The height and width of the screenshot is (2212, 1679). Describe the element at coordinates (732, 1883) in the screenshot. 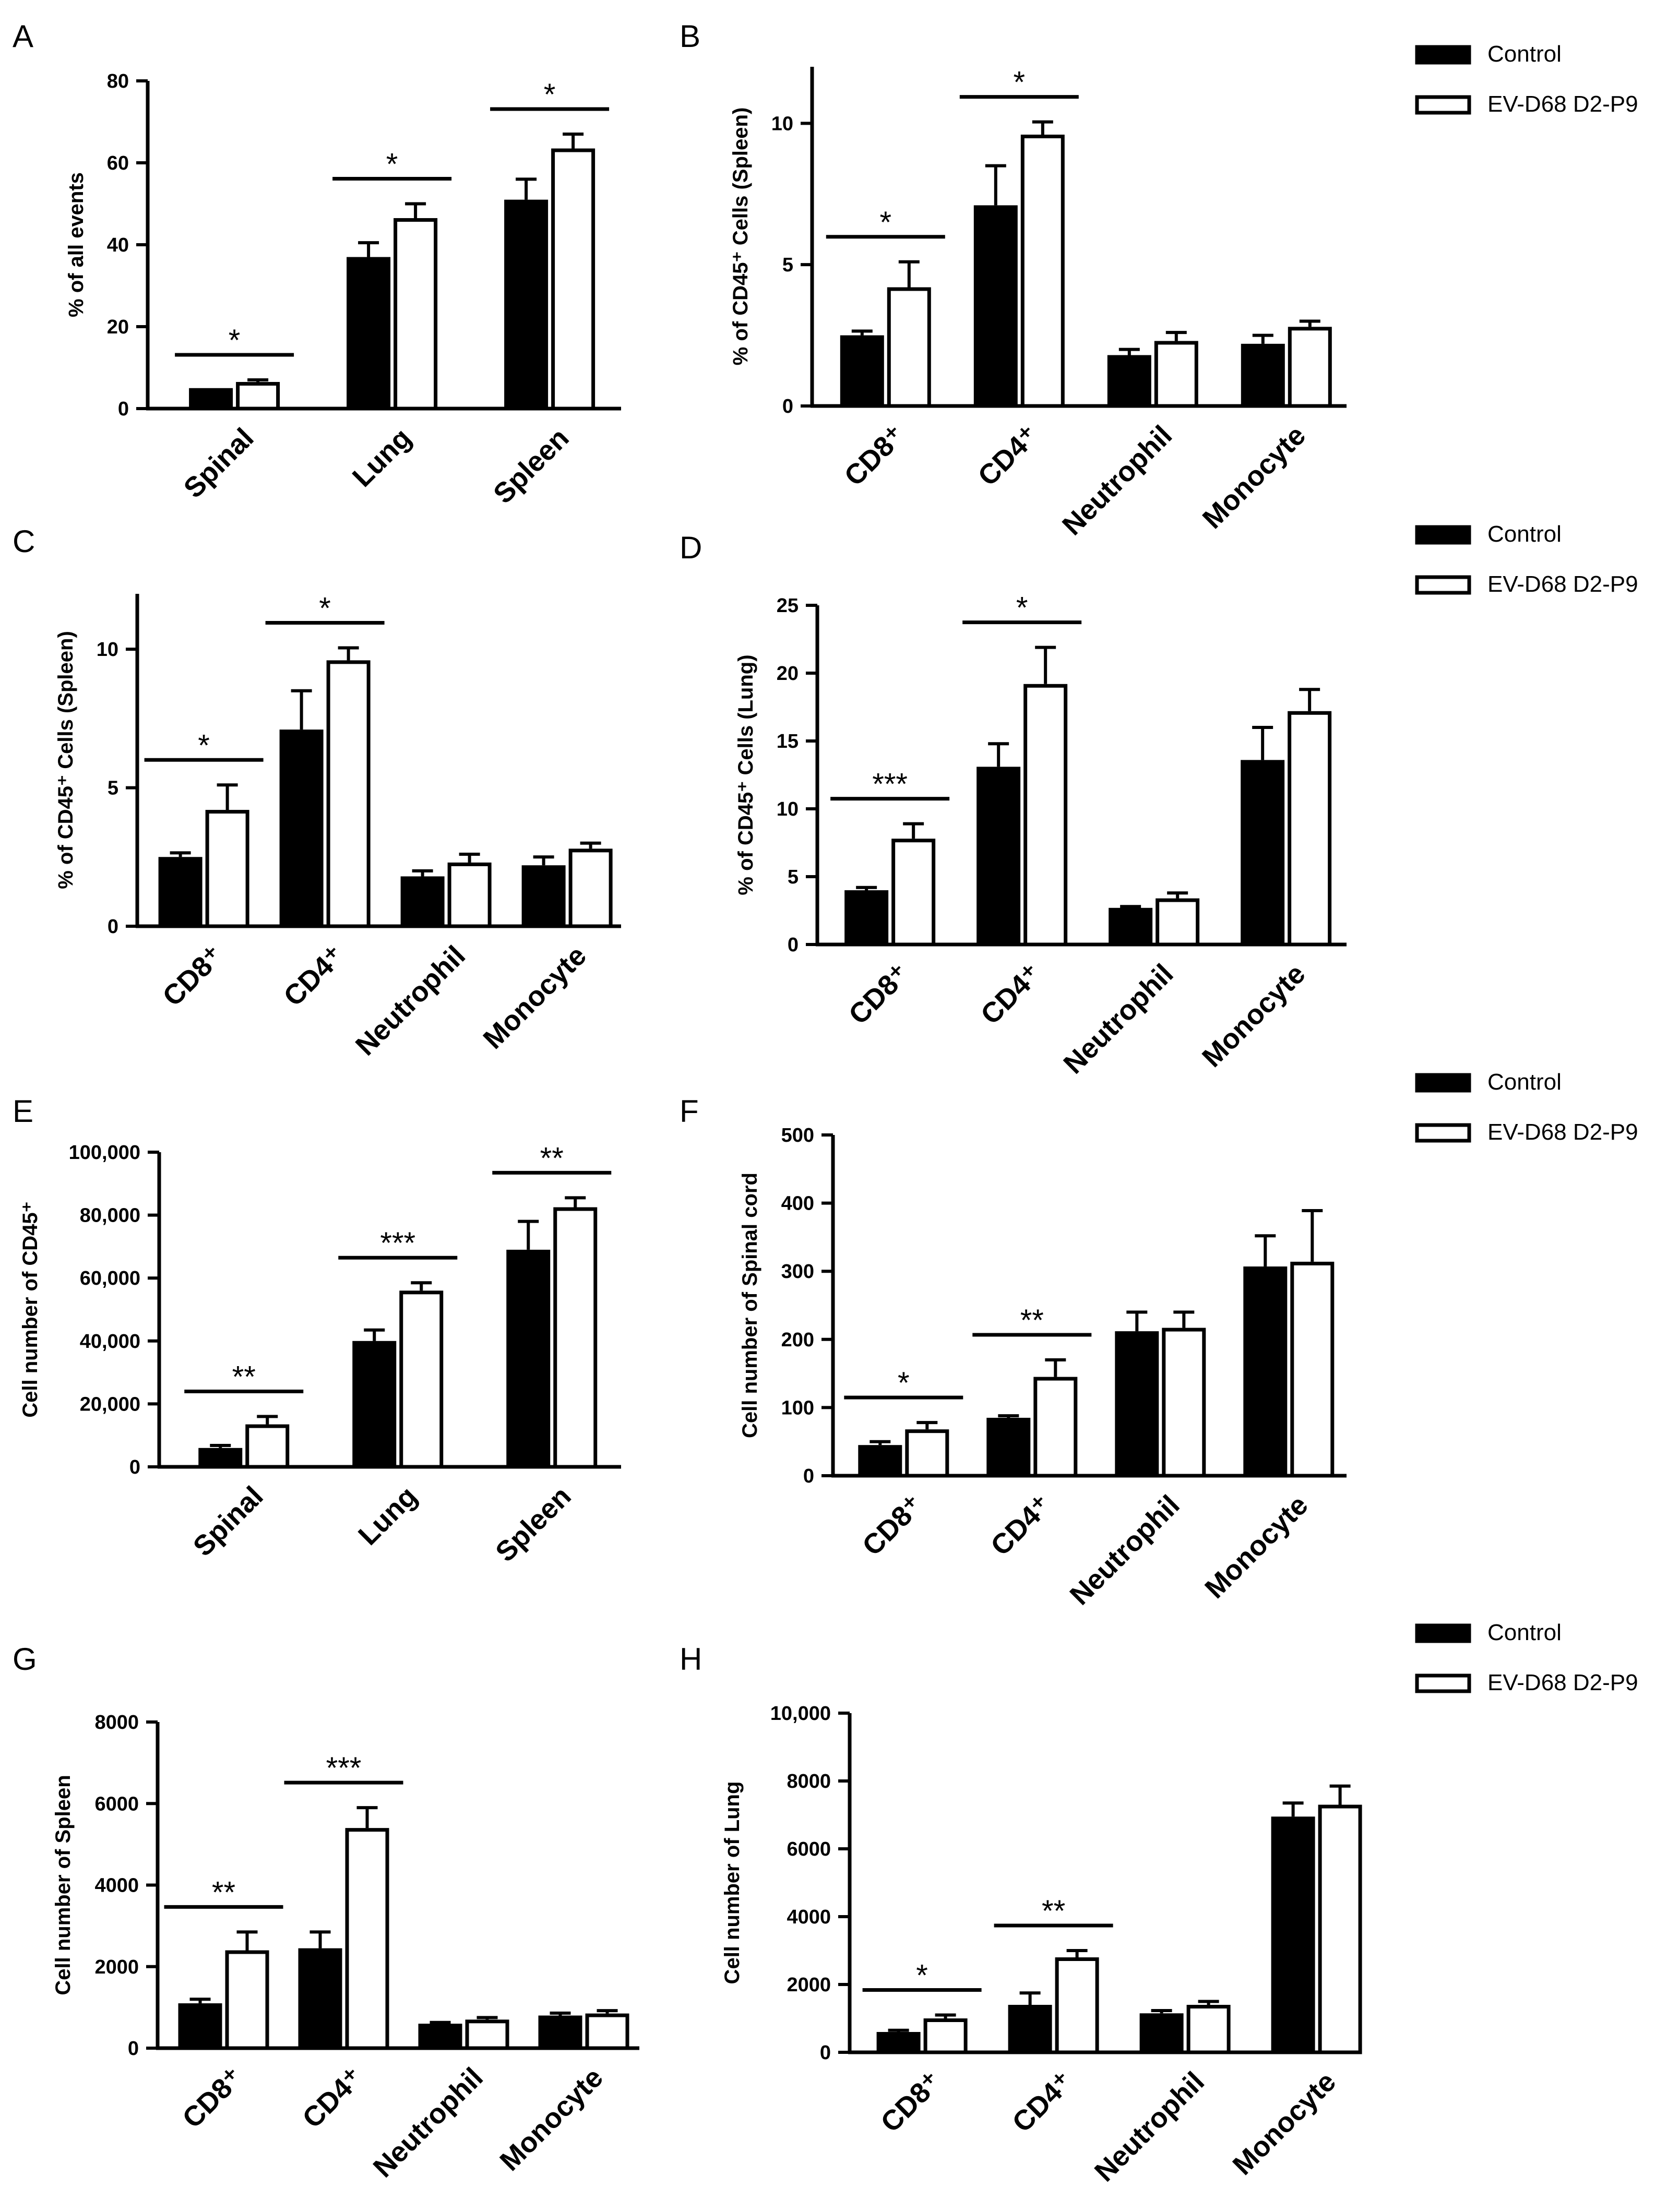

I see `y-axis-title: Cell number of Lung` at that location.